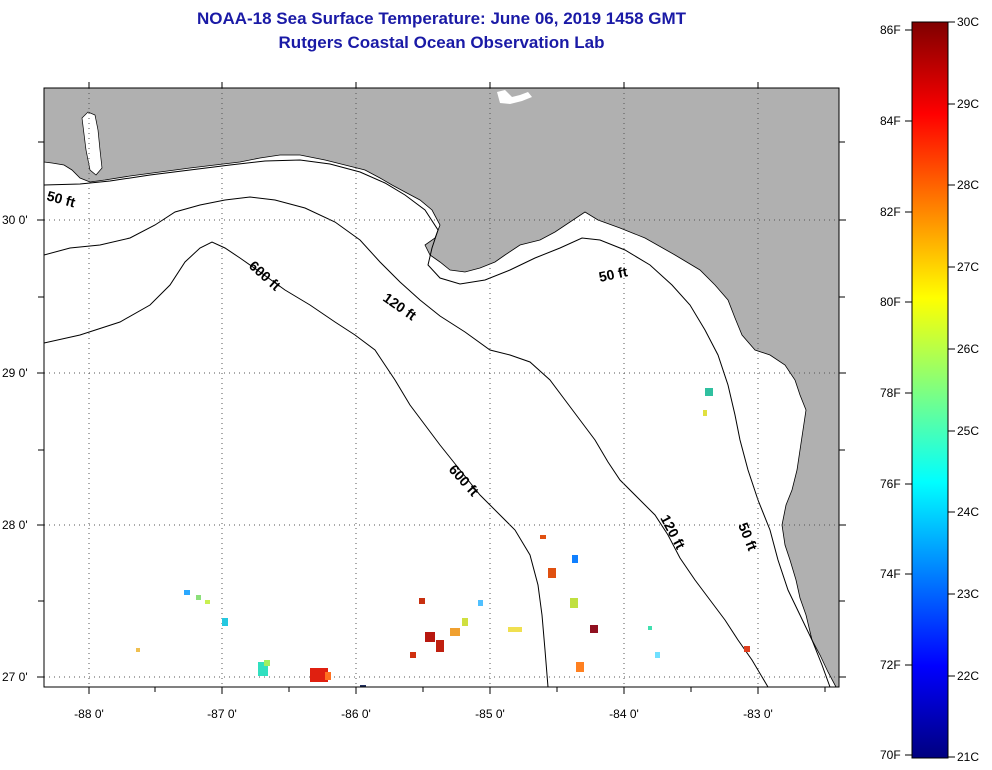 This screenshot has height=770, width=992. What do you see at coordinates (92, 143) in the screenshot?
I see `mobile-bay` at bounding box center [92, 143].